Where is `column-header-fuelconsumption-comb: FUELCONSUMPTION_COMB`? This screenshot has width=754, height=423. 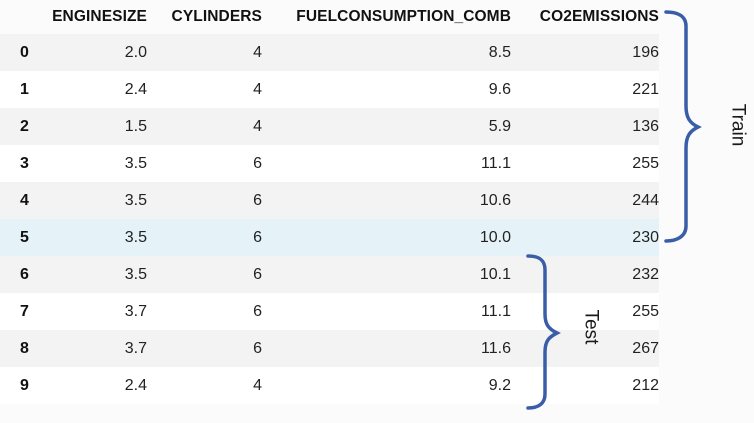
column-header-fuelconsumption-comb: FUELCONSUMPTION_COMB is located at coordinates (403, 16).